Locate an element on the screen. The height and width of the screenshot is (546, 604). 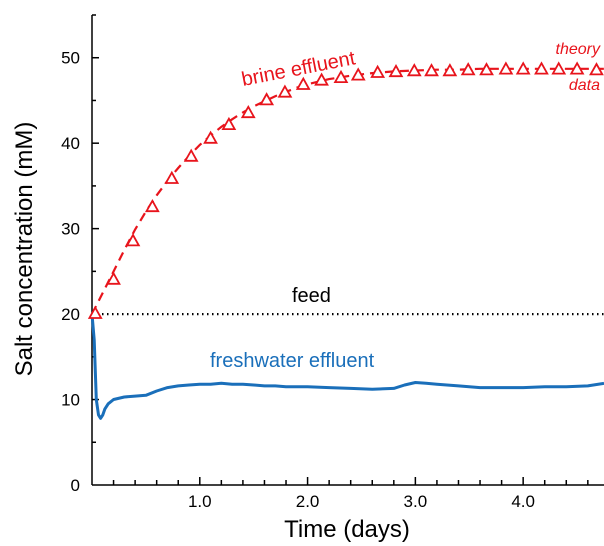
y-tick-label: 30 is located at coordinates (70, 229).